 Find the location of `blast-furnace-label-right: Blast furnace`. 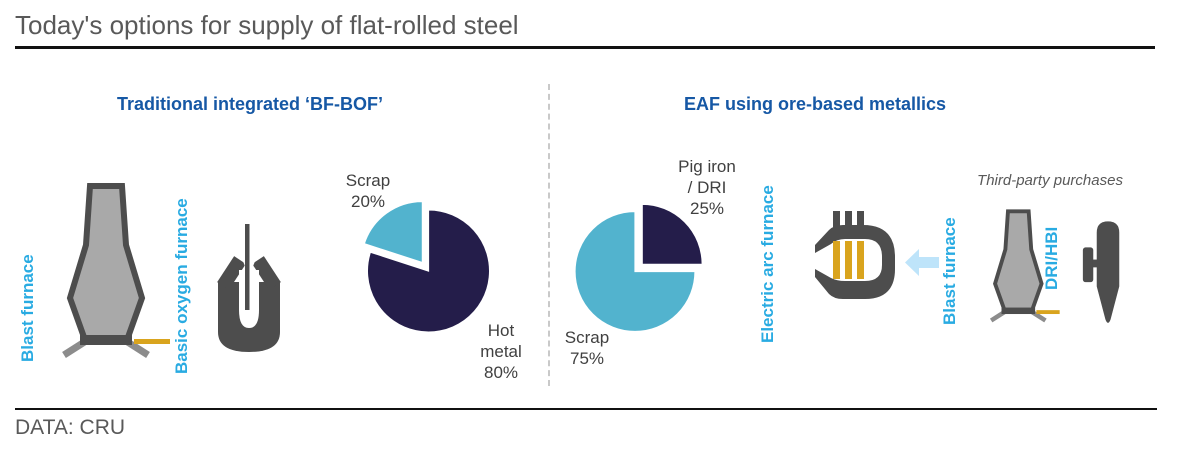

blast-furnace-label-right: Blast furnace is located at coordinates (949, 271).